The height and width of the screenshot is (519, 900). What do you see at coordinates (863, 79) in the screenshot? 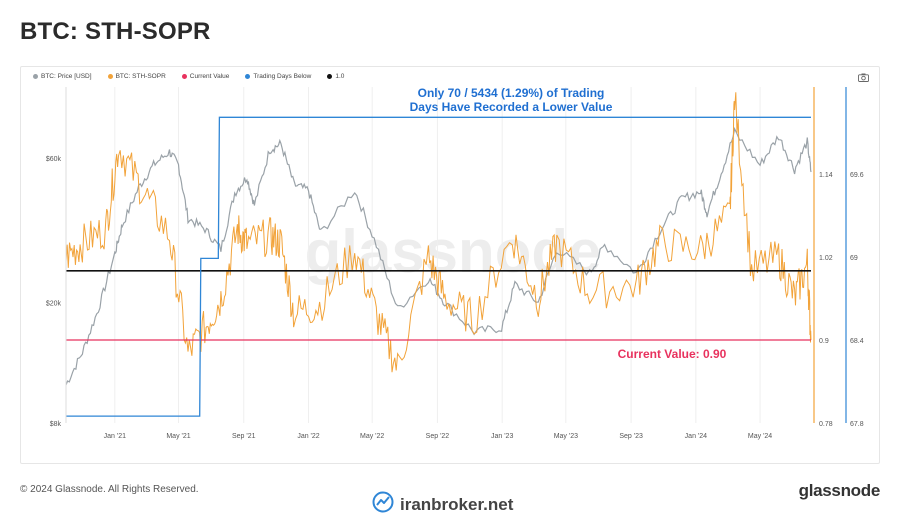
I see `camera-icon` at bounding box center [863, 79].